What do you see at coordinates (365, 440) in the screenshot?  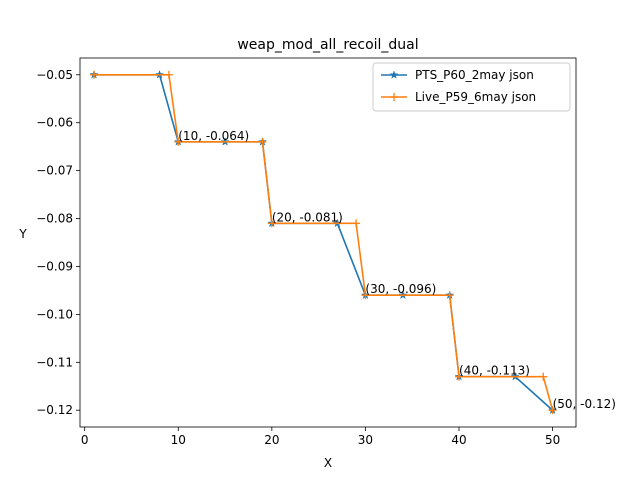 I see `x-tick-label: 30` at bounding box center [365, 440].